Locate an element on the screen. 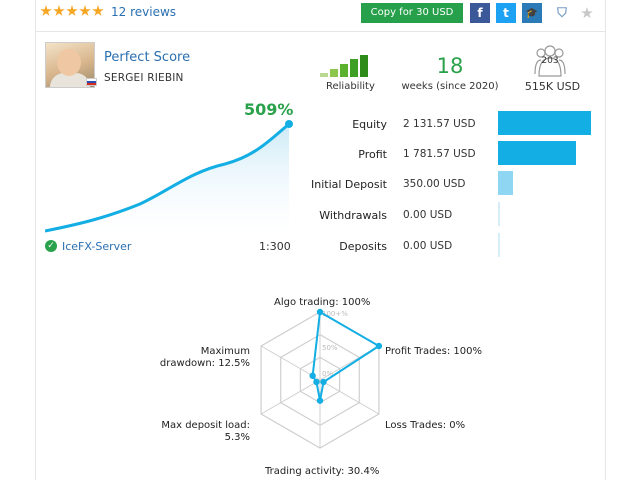 The image size is (640, 480). radar-label-trading-activity: Trading activity: 30.4% is located at coordinates (322, 471).